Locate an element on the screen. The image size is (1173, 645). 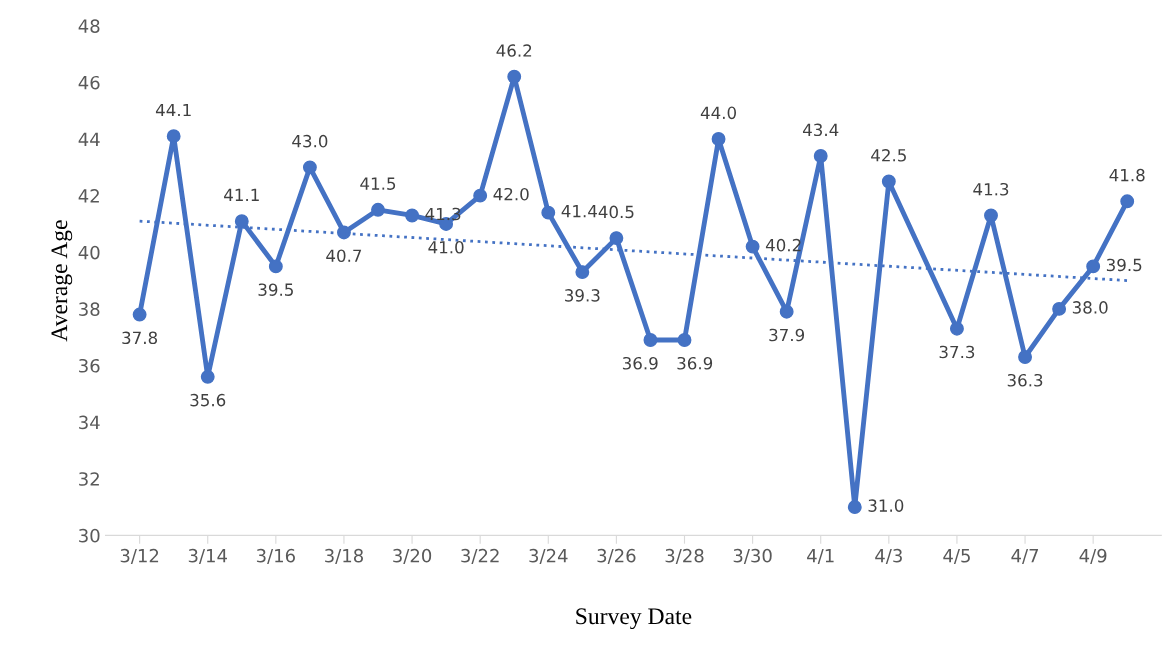
x-tick-label: 3/28 is located at coordinates (684, 556).